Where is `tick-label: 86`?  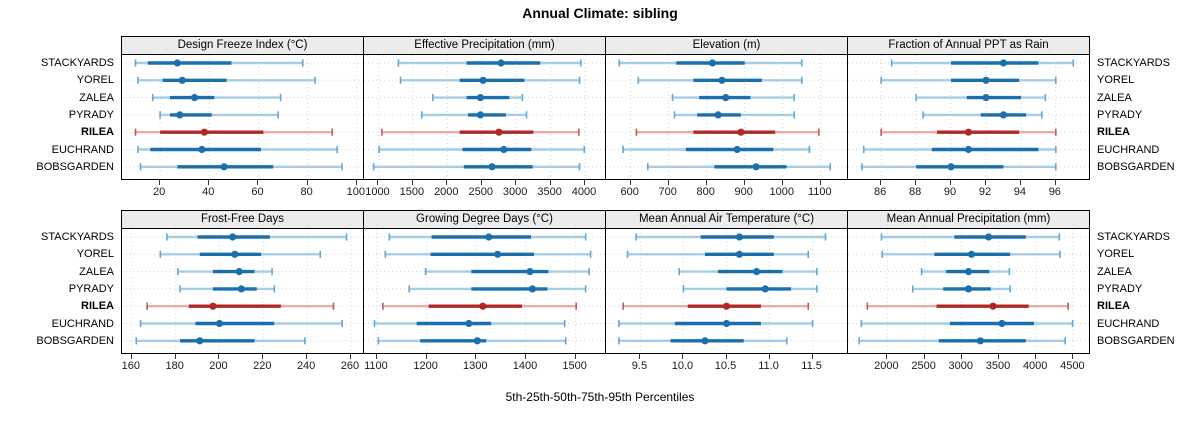 tick-label: 86 is located at coordinates (880, 192).